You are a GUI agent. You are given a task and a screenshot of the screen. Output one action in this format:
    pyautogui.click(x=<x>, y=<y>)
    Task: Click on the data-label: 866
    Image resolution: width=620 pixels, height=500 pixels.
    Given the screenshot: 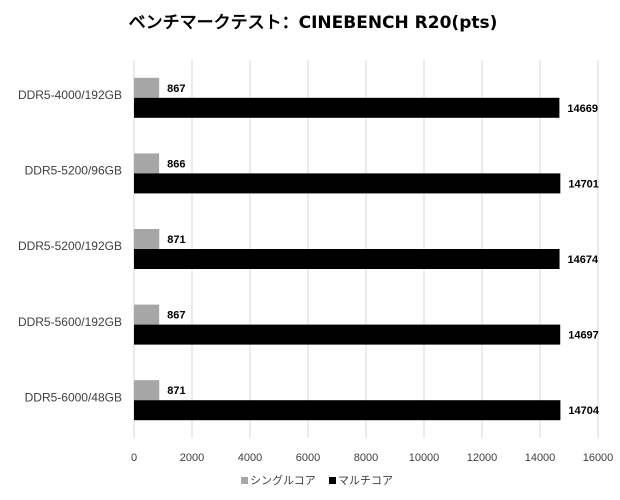 What is the action you would take?
    pyautogui.click(x=176, y=164)
    